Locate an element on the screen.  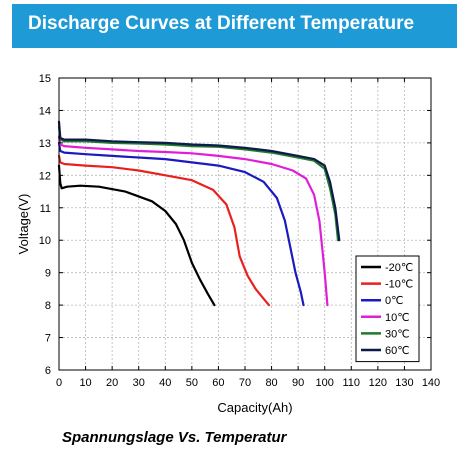
y-axis-label: Voltage(V) is located at coordinates (23, 224).